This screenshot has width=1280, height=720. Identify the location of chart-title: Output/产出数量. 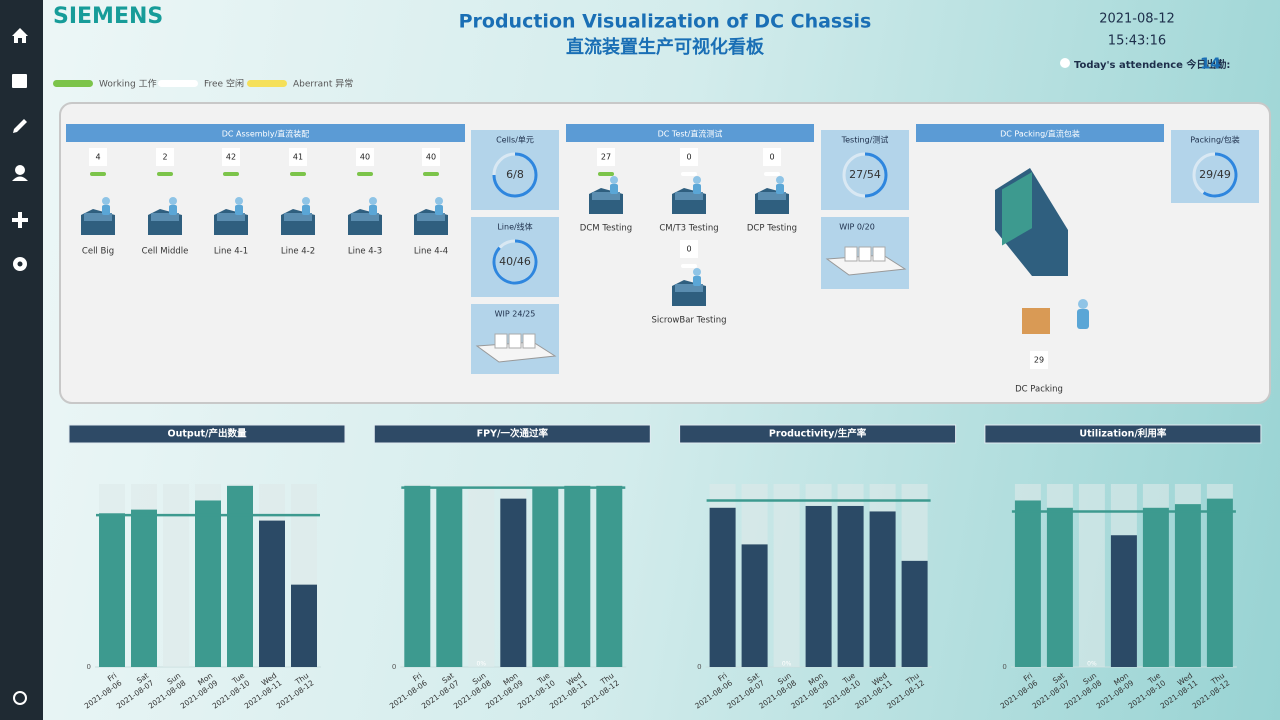
(207, 434).